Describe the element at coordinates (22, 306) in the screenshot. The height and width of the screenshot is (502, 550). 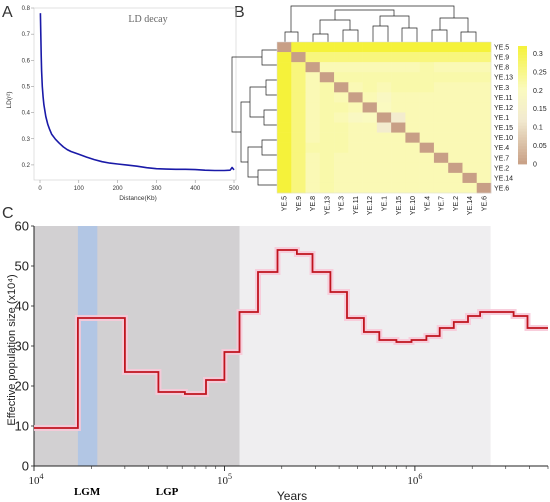
I see `psmc-y-tick-label: 40` at that location.